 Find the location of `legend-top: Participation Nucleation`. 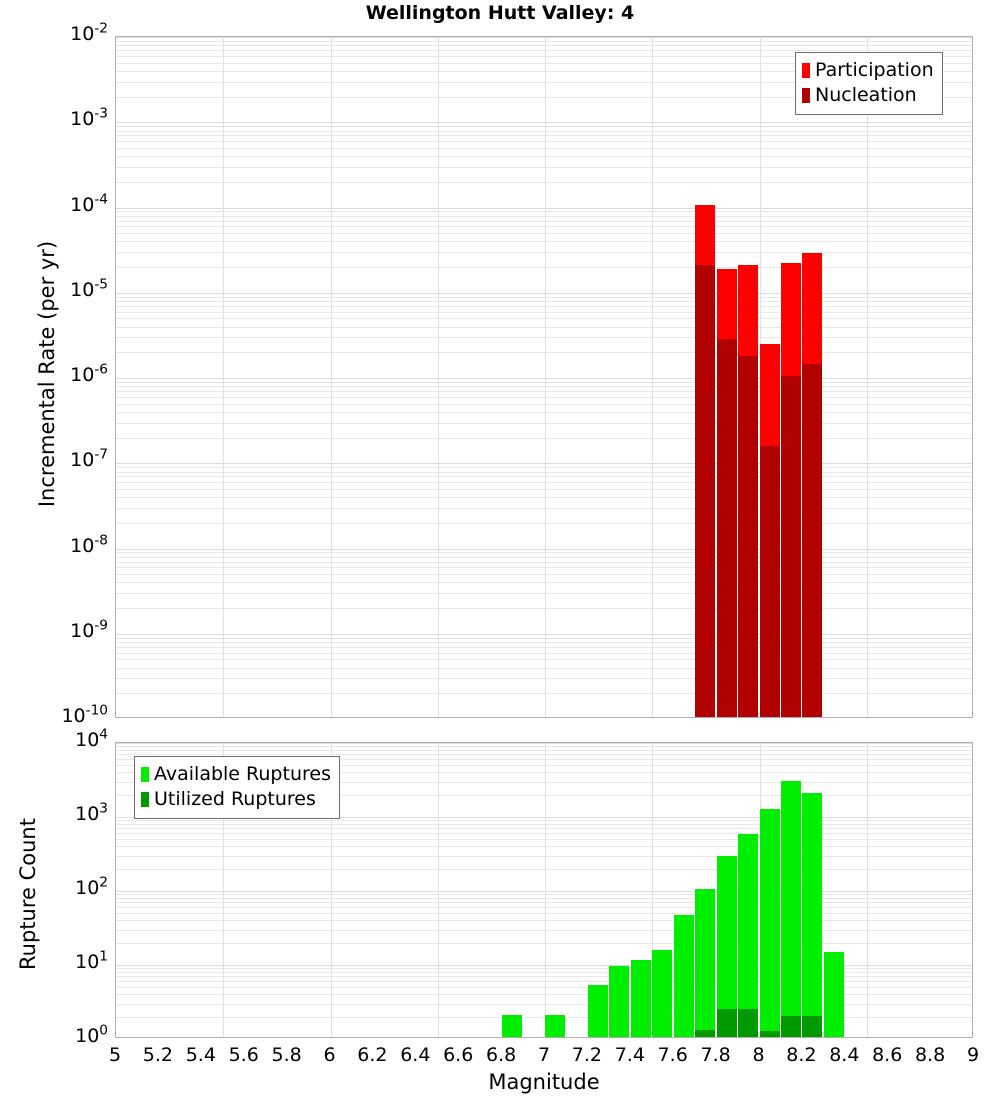

legend-top: Participation Nucleation is located at coordinates (869, 83).